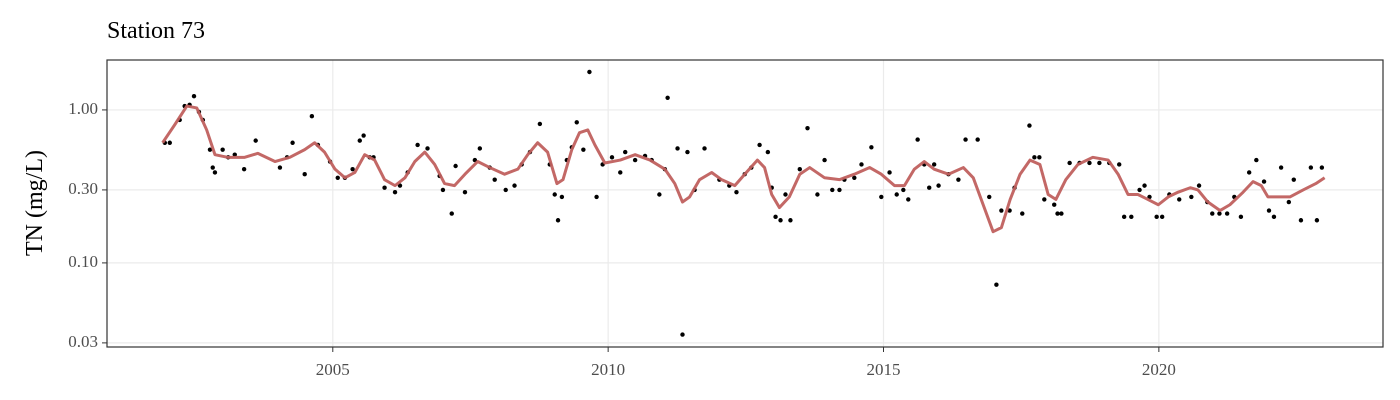 The image size is (1400, 400). Describe the element at coordinates (35, 203) in the screenshot. I see `y-axis-title: TN (mg/L)` at that location.